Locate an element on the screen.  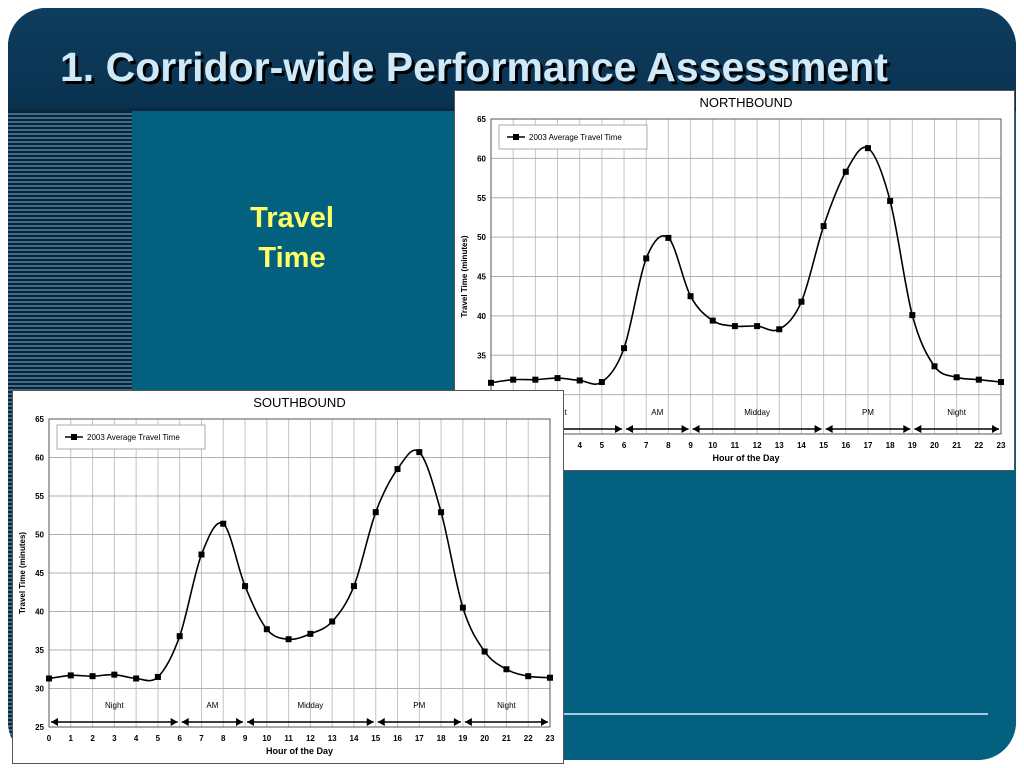
northbound-period-label: Midday is located at coordinates (757, 412).